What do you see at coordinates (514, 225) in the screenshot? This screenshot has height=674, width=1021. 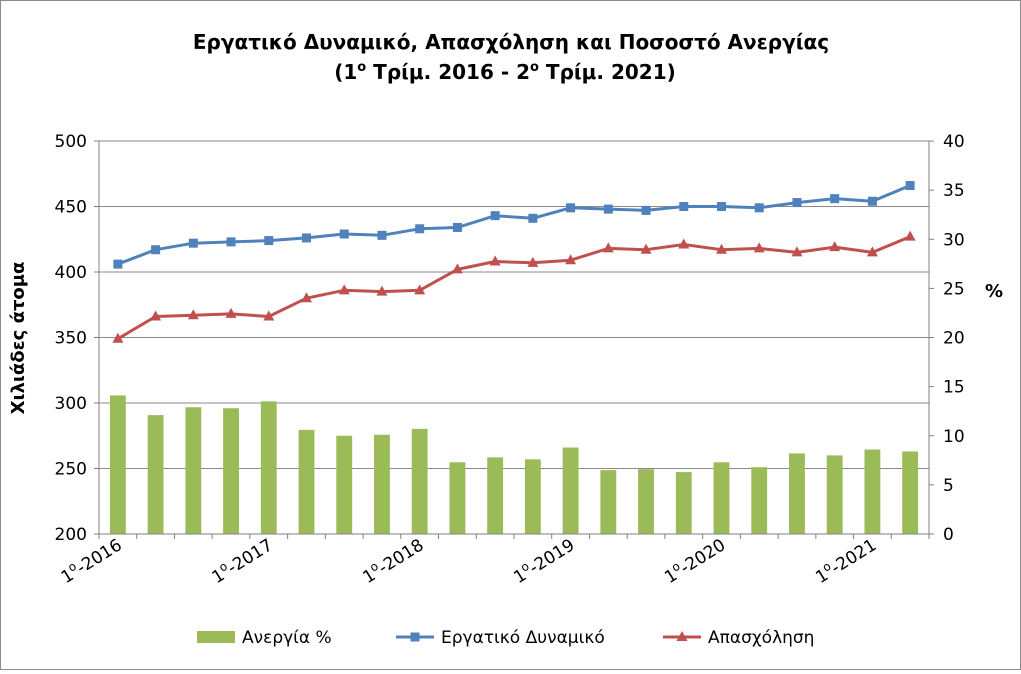 I see `line-labour-force` at bounding box center [514, 225].